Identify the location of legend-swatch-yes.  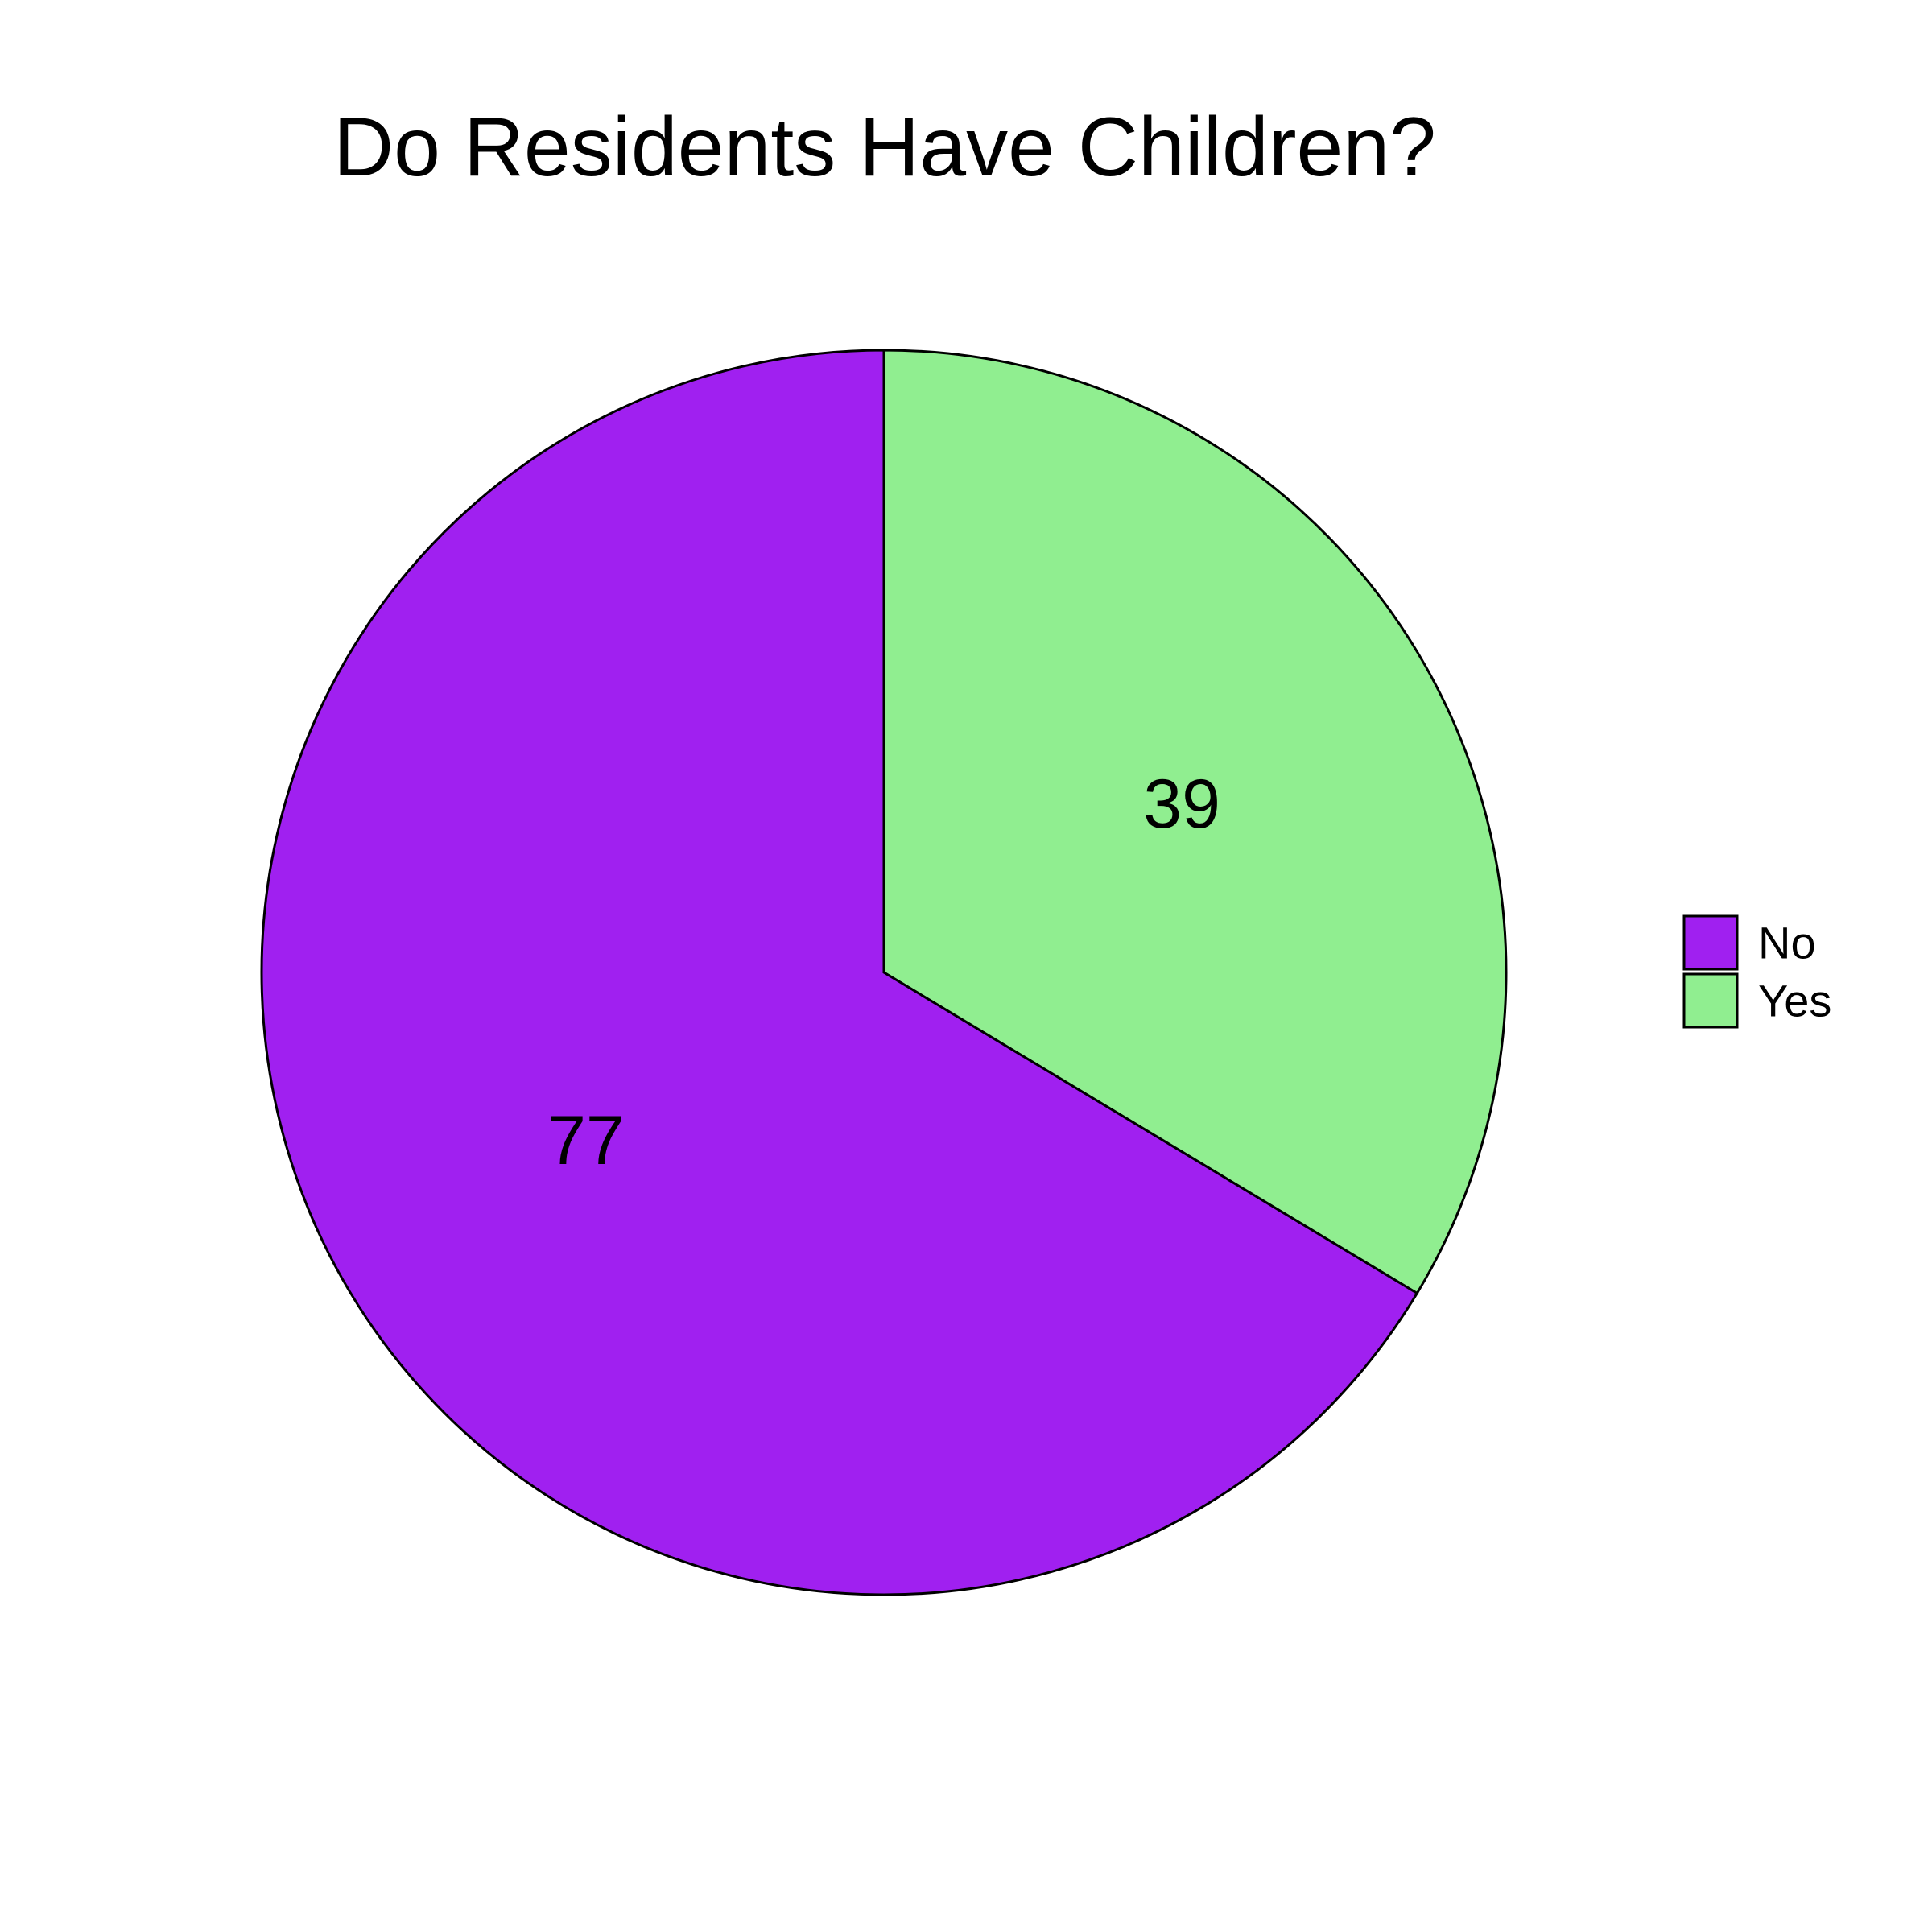
(1710, 1000).